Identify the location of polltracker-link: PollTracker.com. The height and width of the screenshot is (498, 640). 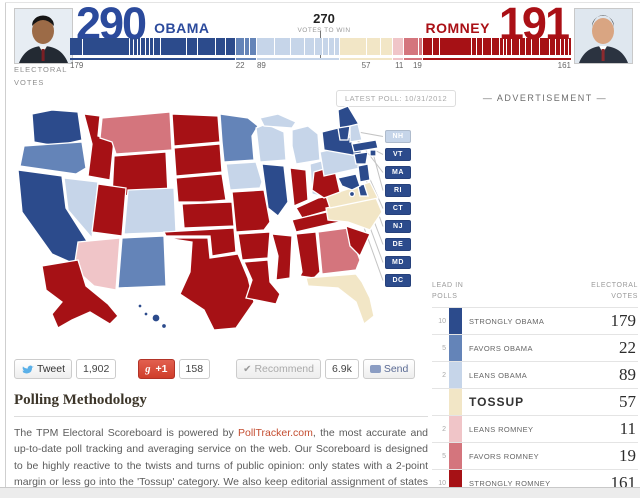
(275, 433).